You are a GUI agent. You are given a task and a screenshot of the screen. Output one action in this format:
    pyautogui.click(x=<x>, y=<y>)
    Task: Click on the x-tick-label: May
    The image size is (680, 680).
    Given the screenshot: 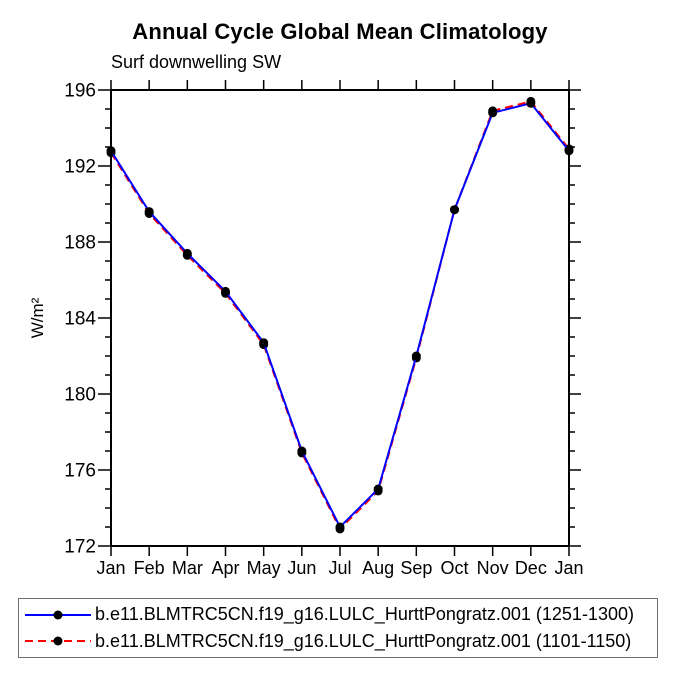 What is the action you would take?
    pyautogui.click(x=264, y=568)
    